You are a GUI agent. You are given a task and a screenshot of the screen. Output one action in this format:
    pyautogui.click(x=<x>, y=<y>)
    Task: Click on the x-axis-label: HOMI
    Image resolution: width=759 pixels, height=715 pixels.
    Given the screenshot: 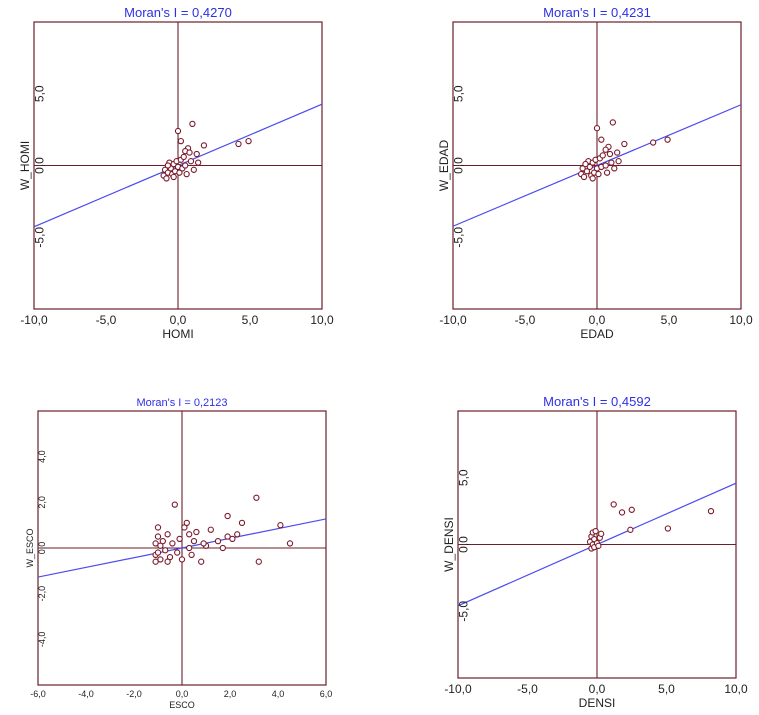 What is the action you would take?
    pyautogui.click(x=177, y=334)
    